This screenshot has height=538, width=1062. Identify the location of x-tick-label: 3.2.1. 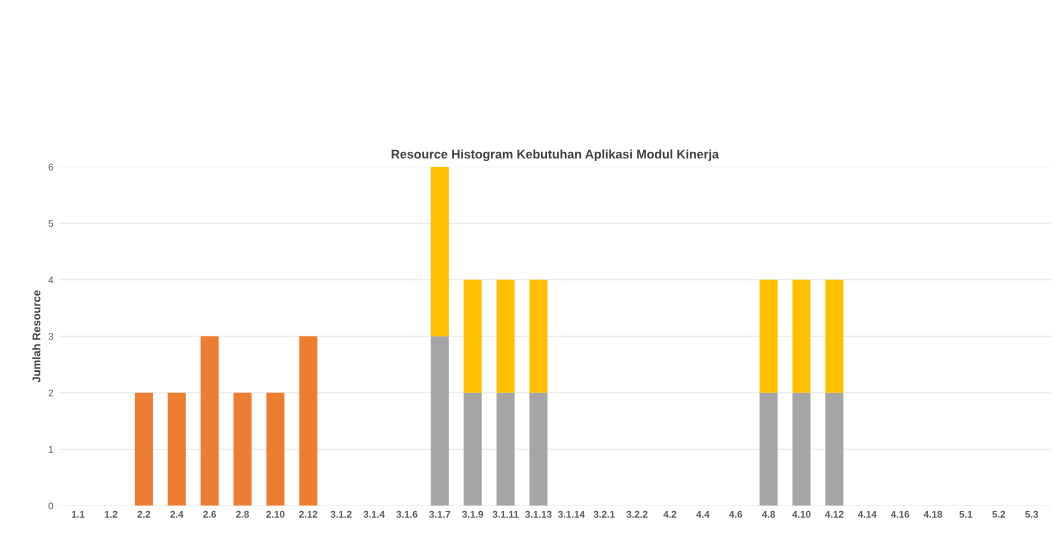
(604, 514).